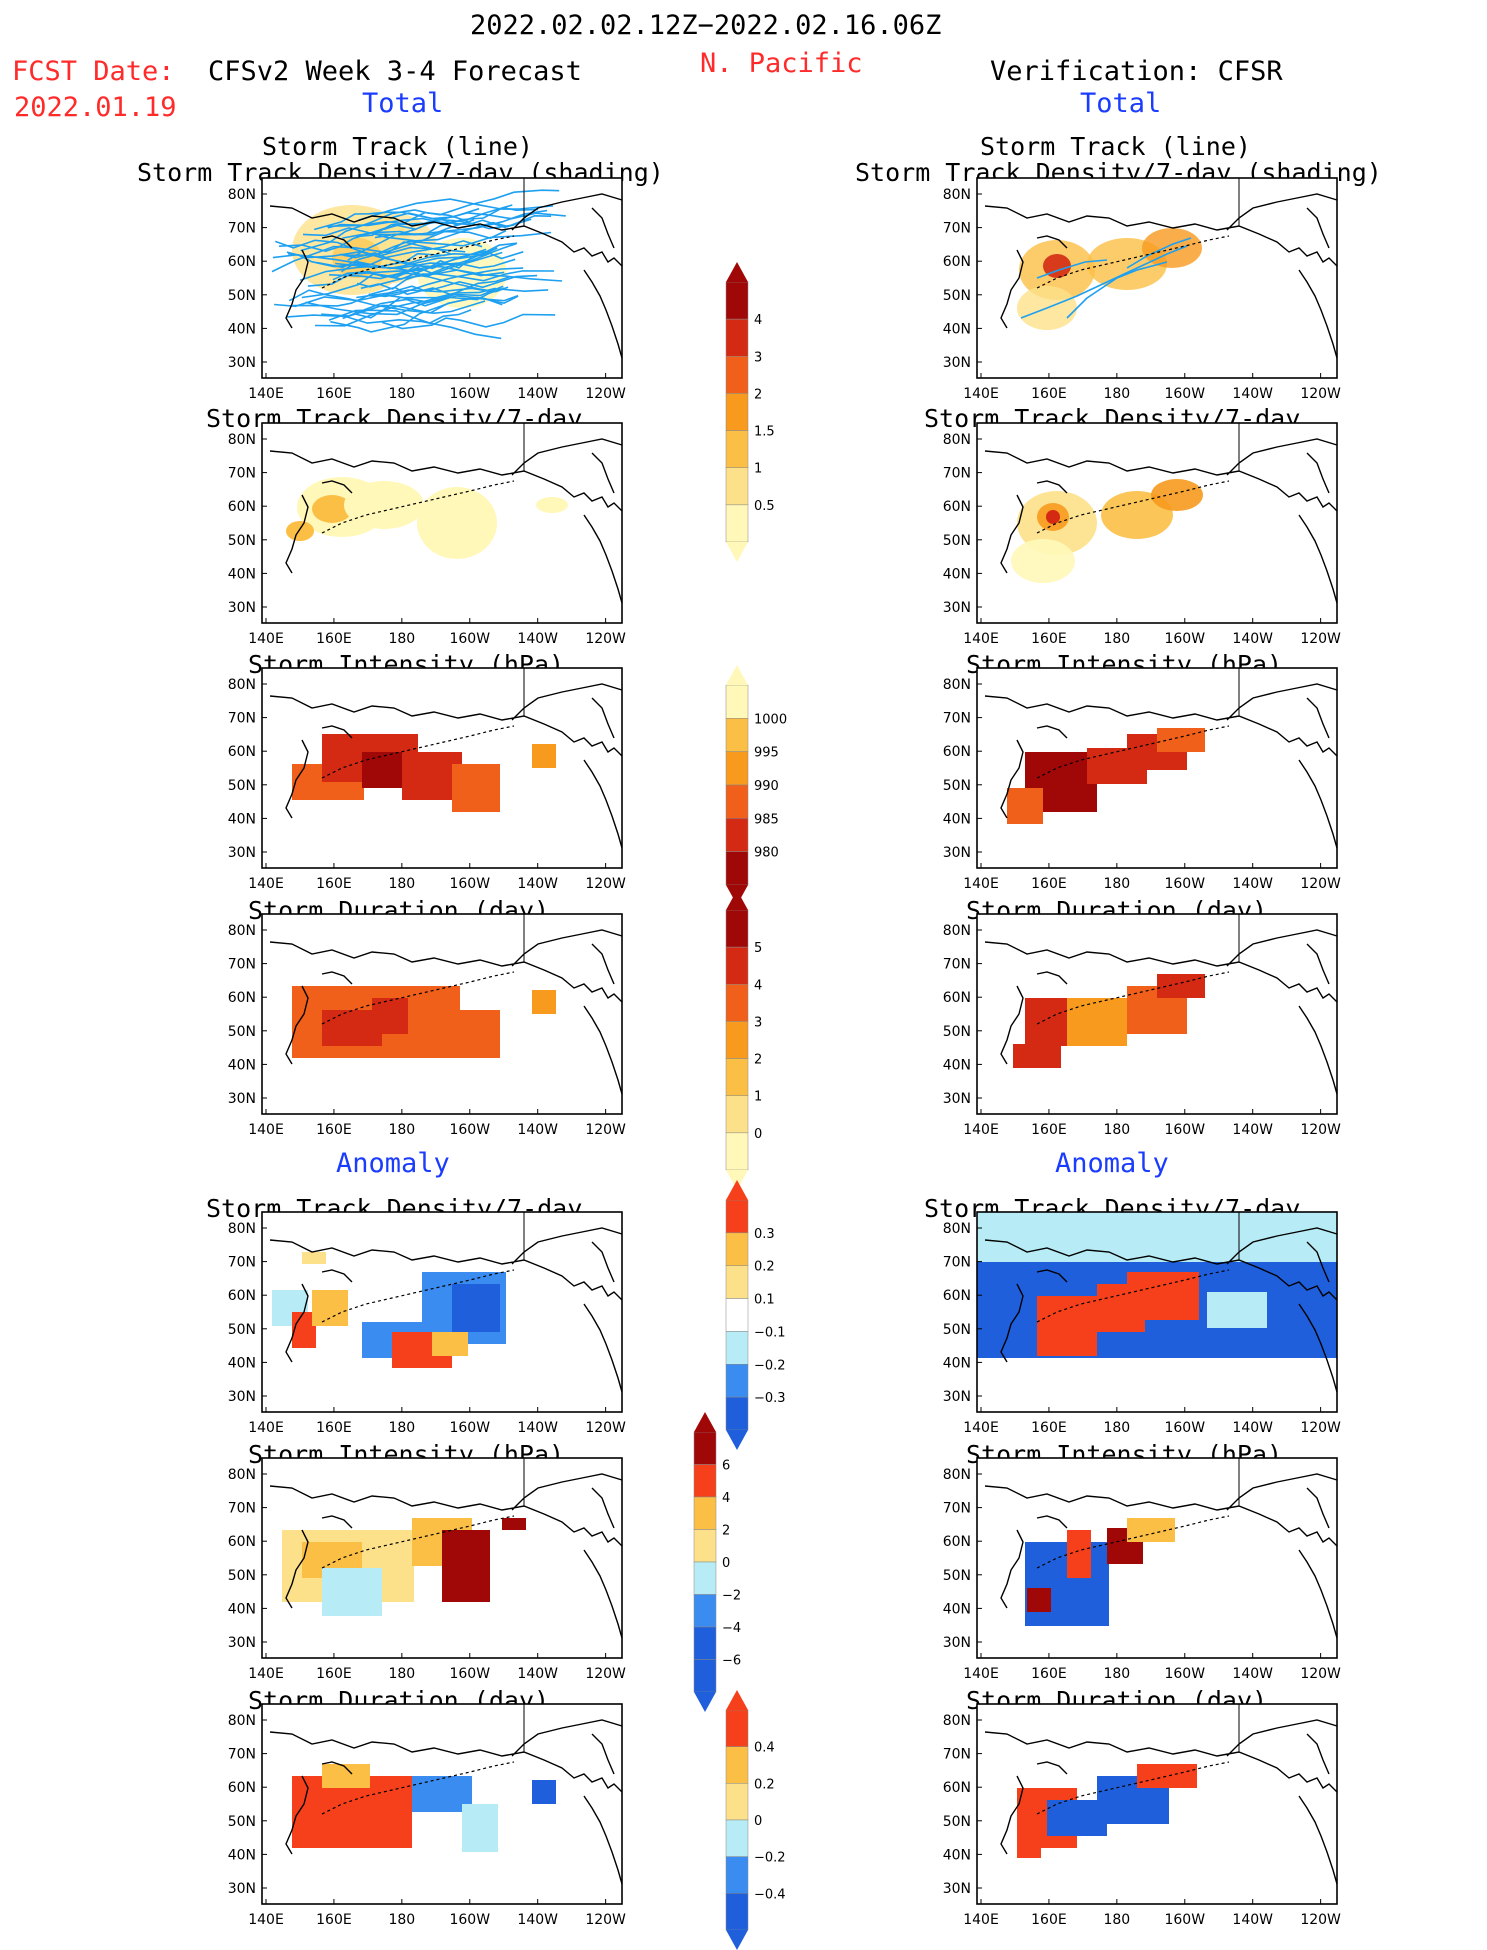 This screenshot has width=1487, height=1950. Describe the element at coordinates (469, 883) in the screenshot. I see `lon-label: 160W` at that location.